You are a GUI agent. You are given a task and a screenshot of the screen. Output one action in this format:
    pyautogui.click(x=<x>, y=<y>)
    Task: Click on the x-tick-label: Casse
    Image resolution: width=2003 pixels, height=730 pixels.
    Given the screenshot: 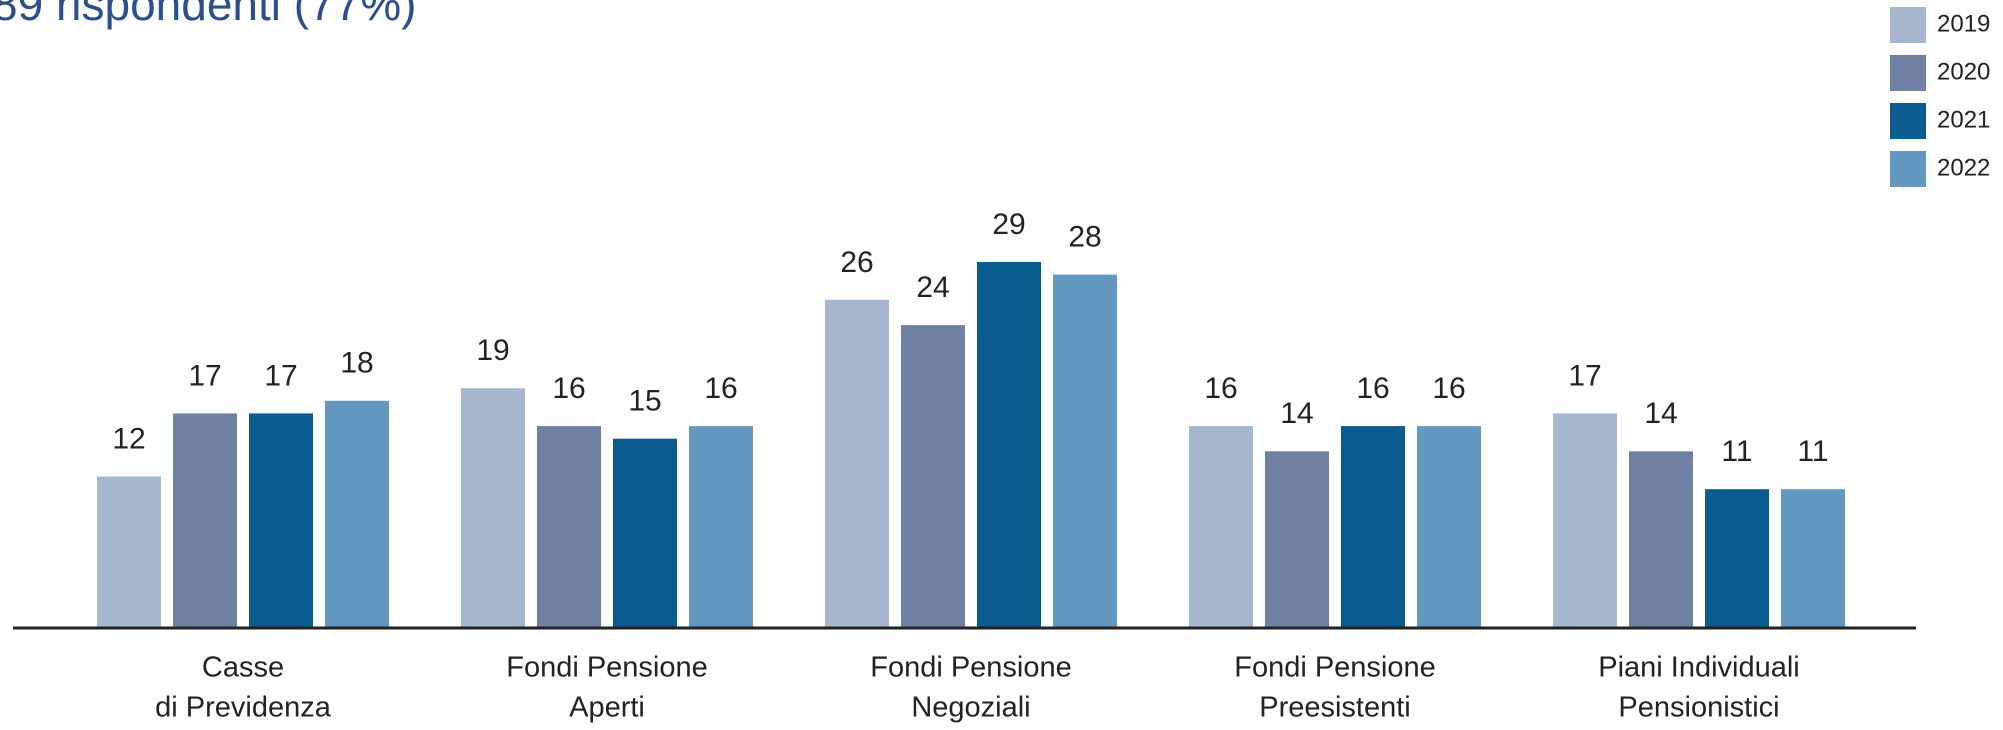 What is the action you would take?
    pyautogui.click(x=243, y=668)
    